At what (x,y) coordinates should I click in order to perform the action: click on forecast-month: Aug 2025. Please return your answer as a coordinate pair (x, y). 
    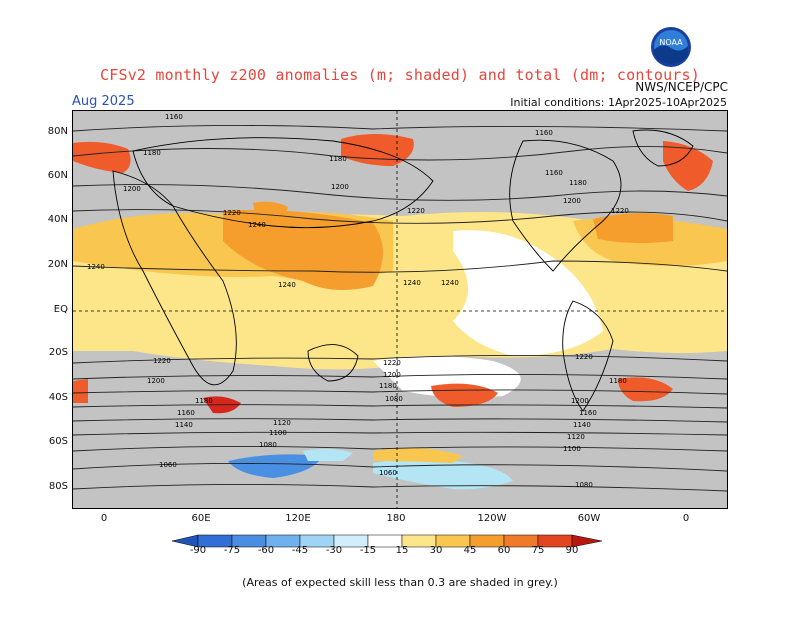
    Looking at the image, I should click on (103, 101).